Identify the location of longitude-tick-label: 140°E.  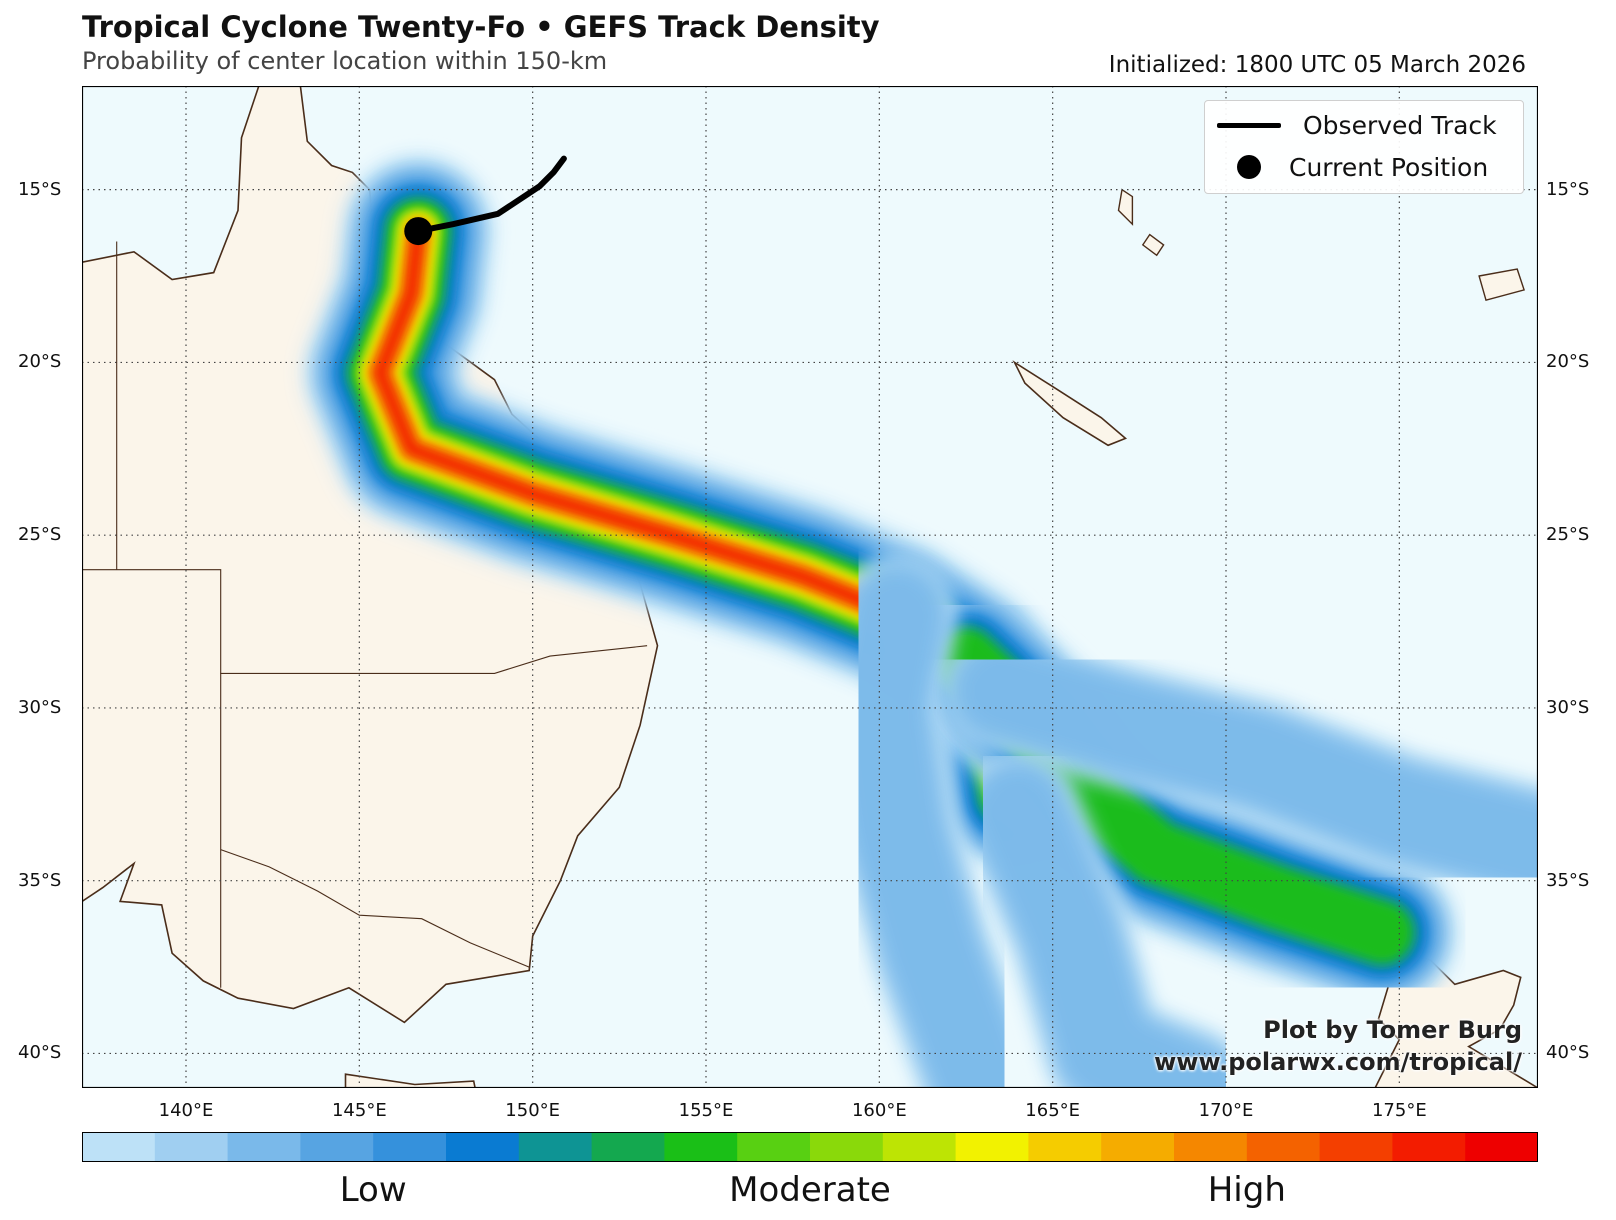
(186, 1110).